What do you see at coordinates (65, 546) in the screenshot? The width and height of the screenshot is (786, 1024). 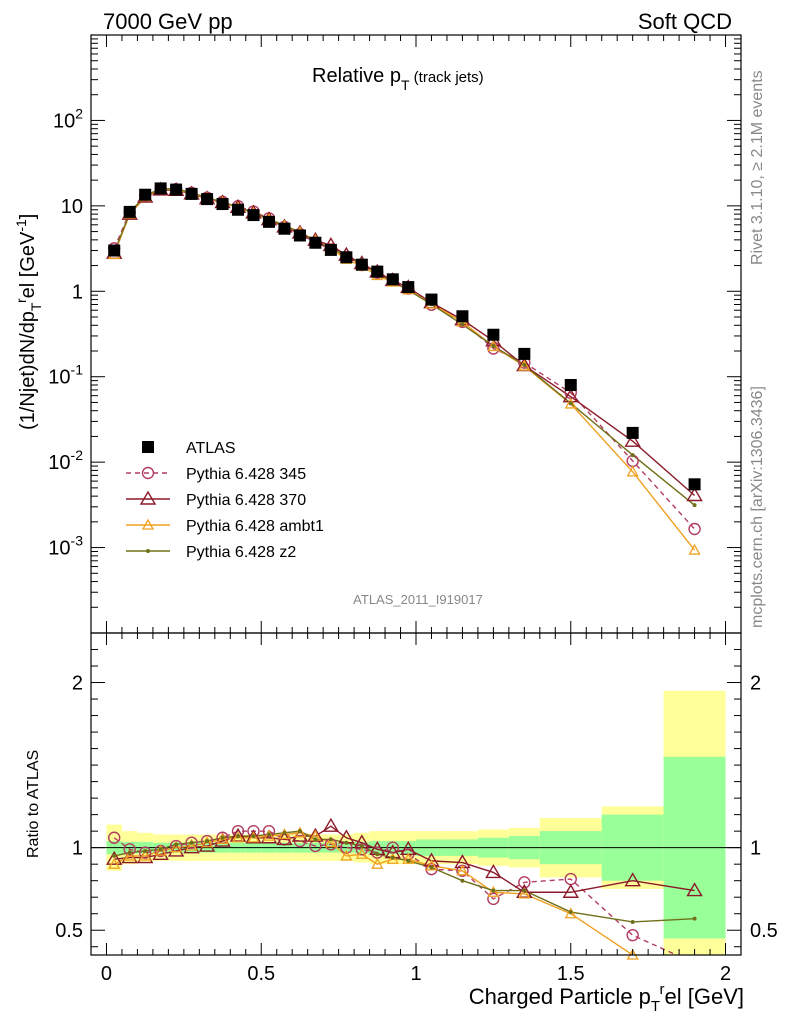 I see `y-tick-label: 10⁻³` at bounding box center [65, 546].